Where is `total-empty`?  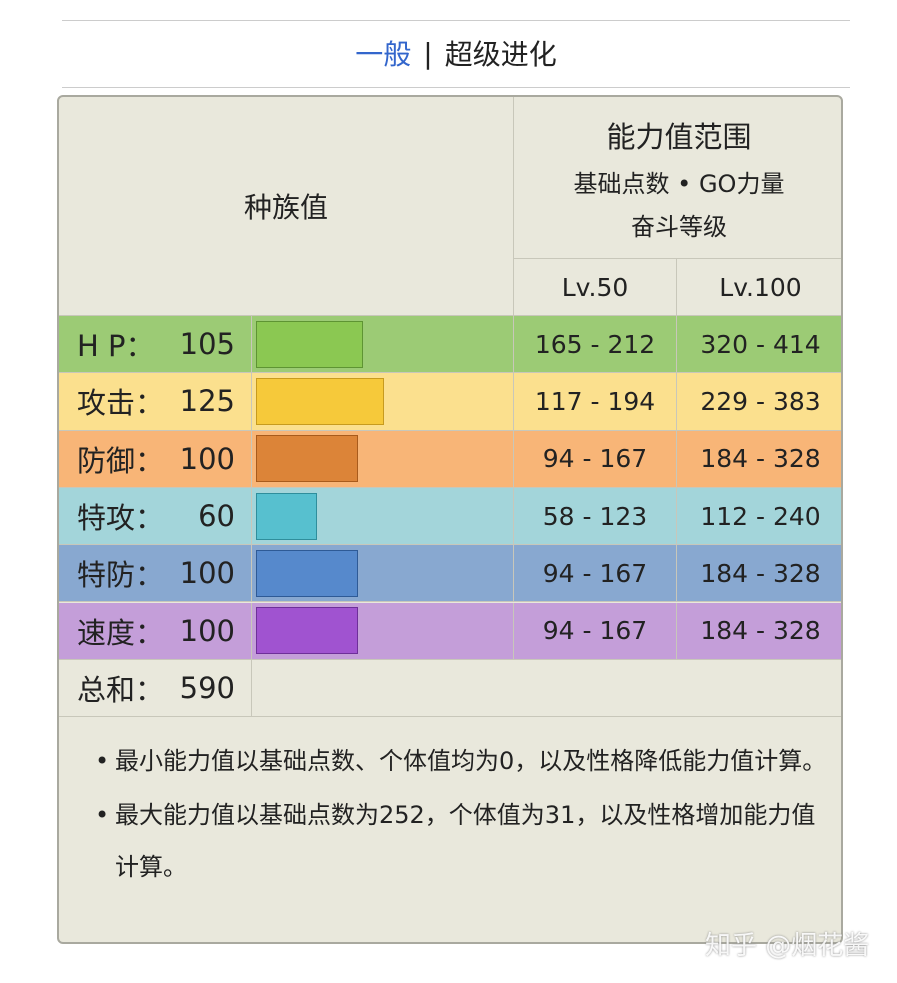 total-empty is located at coordinates (546, 689).